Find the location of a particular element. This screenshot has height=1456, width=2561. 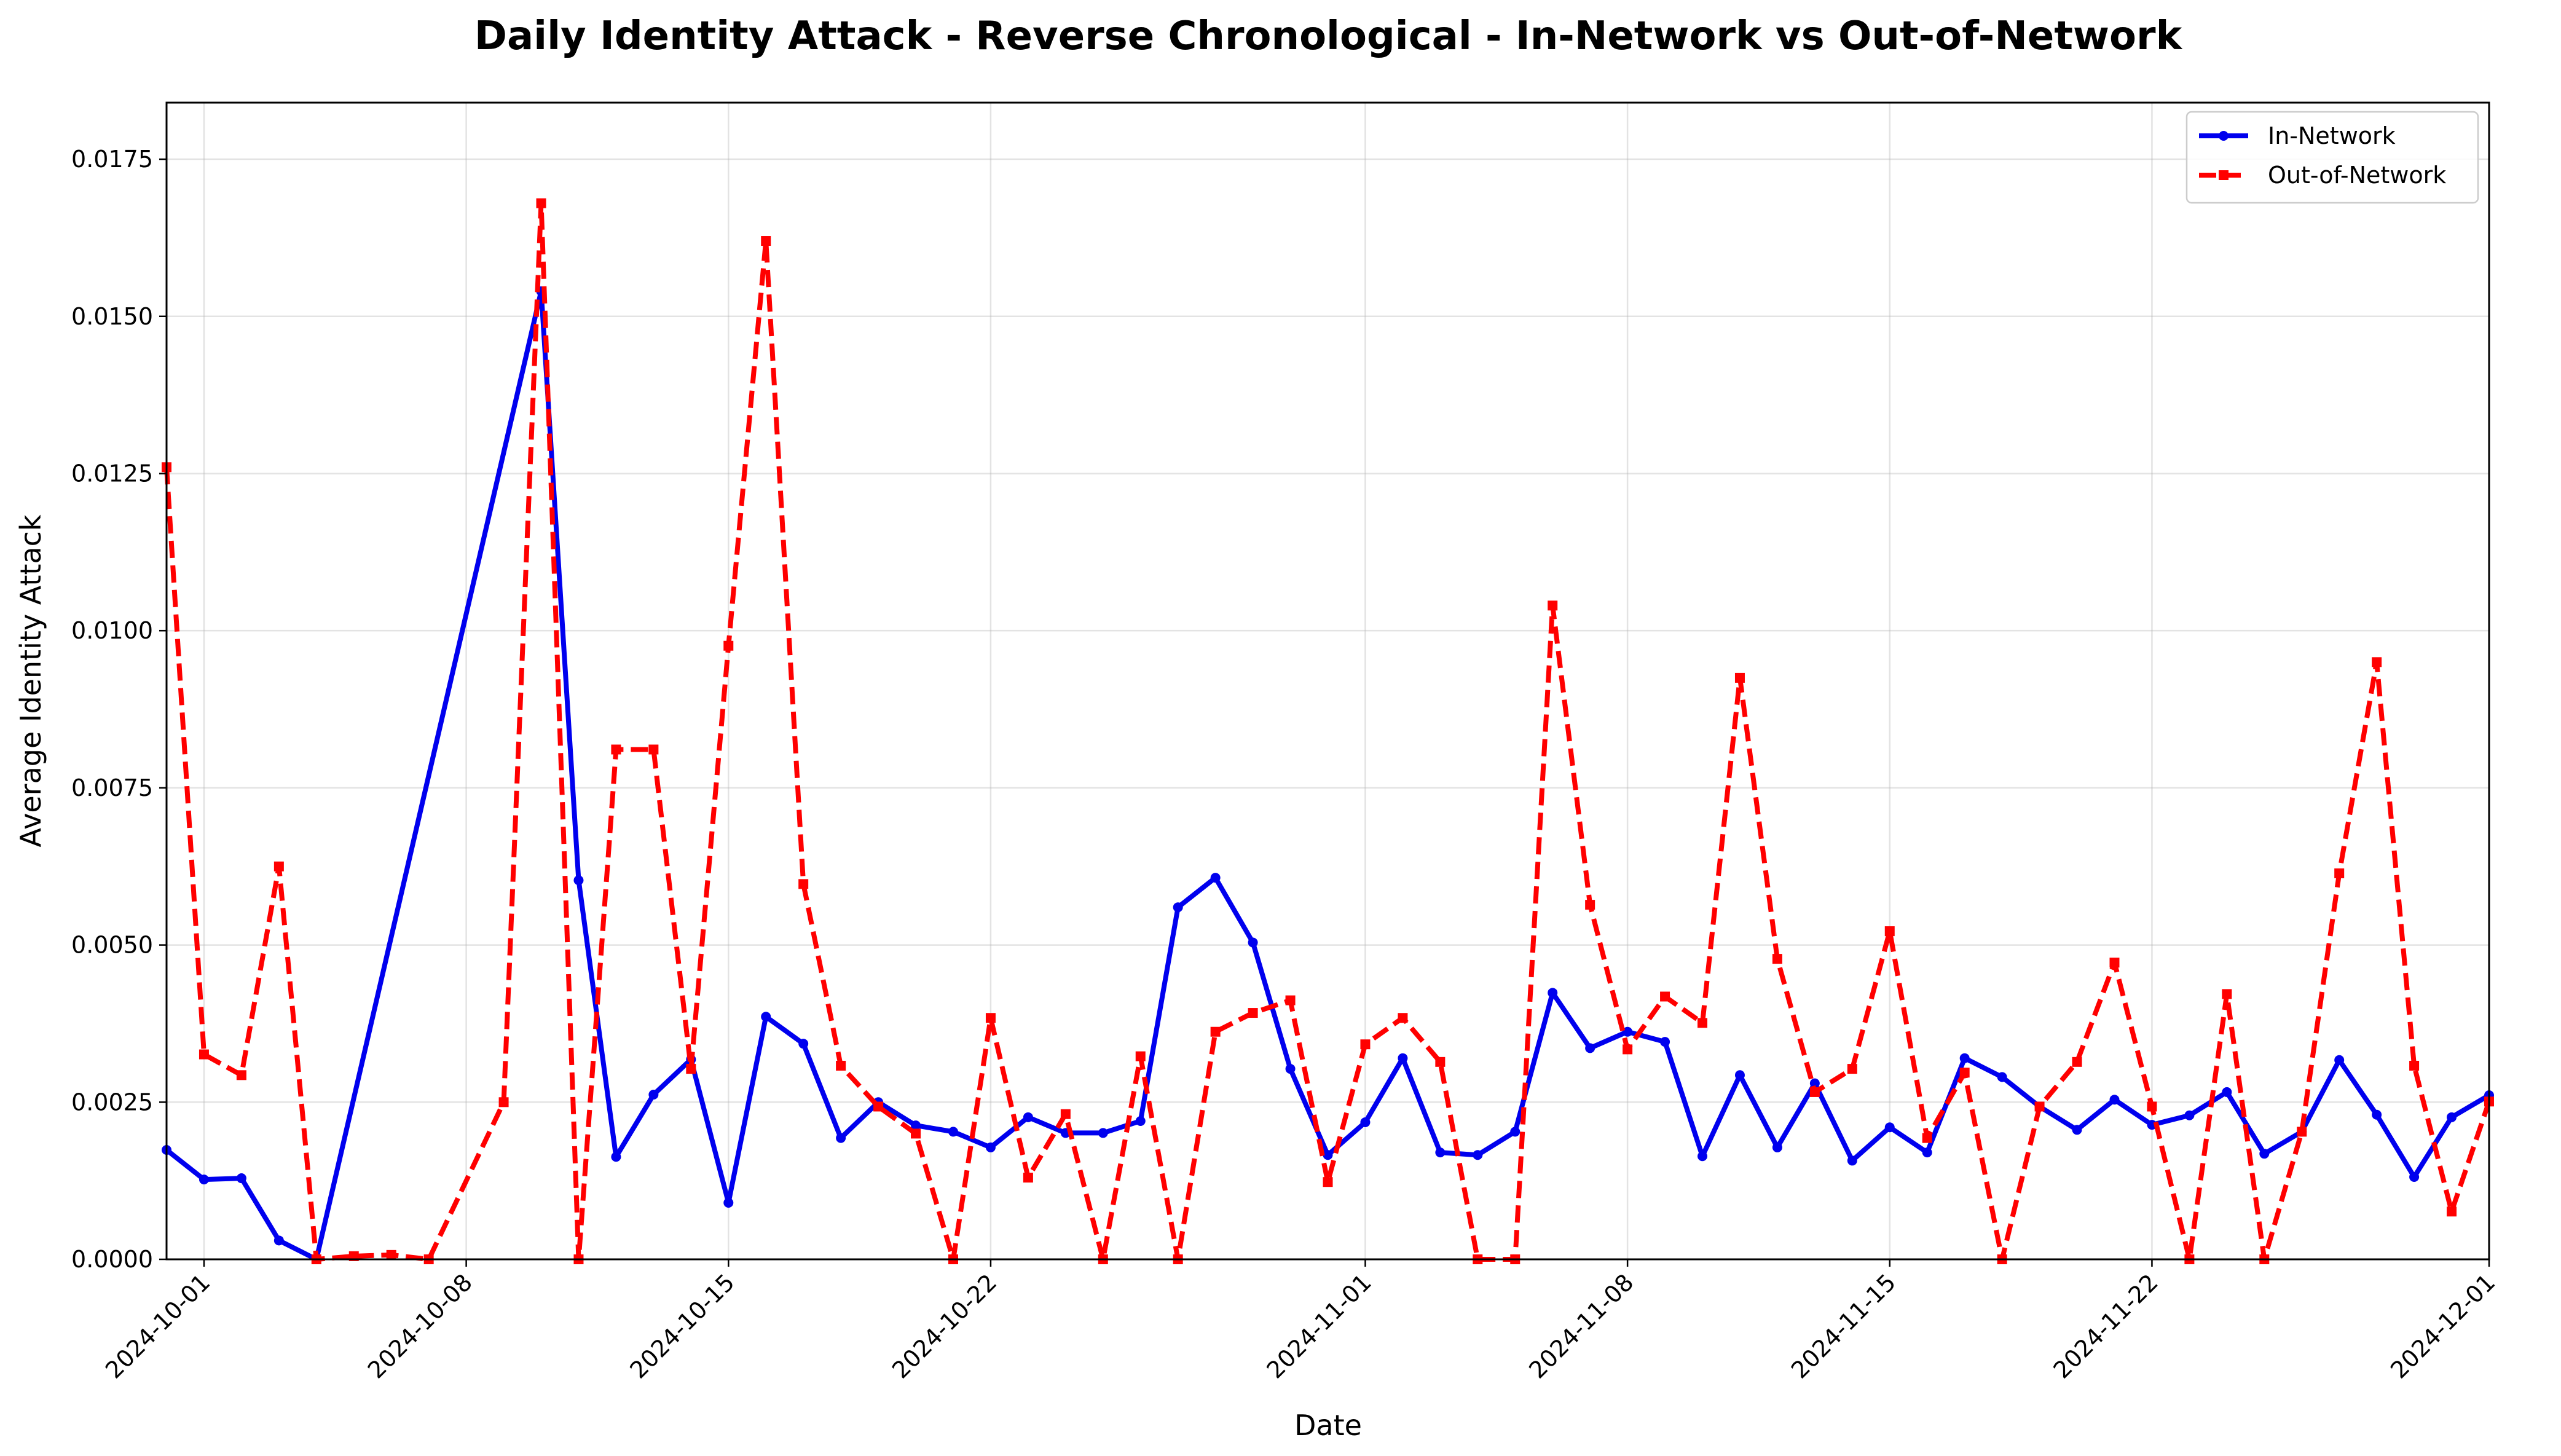

legend-out-of-network-marker is located at coordinates (2224, 175).